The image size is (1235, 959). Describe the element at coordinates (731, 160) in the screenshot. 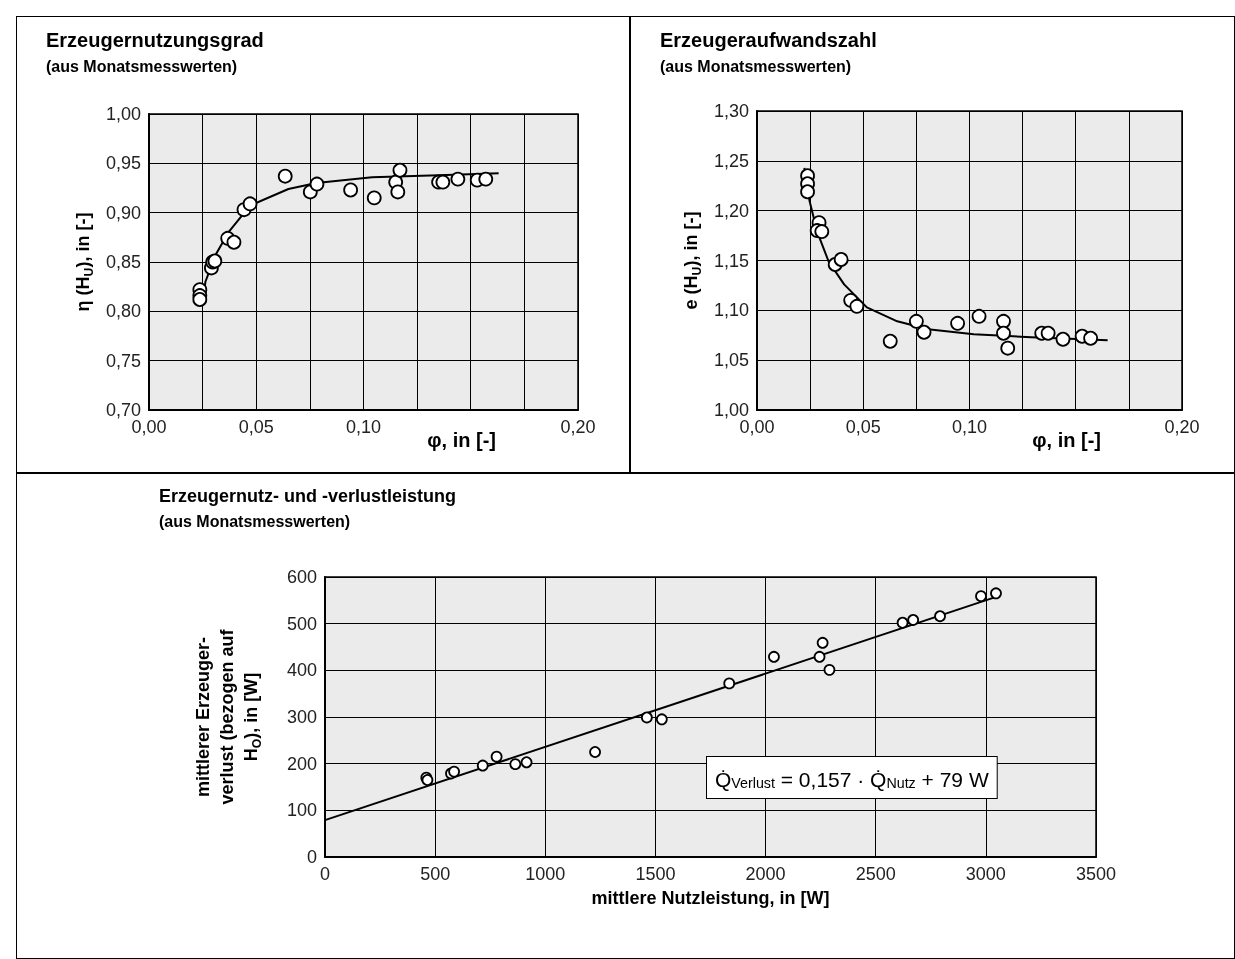

I see `y-tick-label: 1,25` at that location.